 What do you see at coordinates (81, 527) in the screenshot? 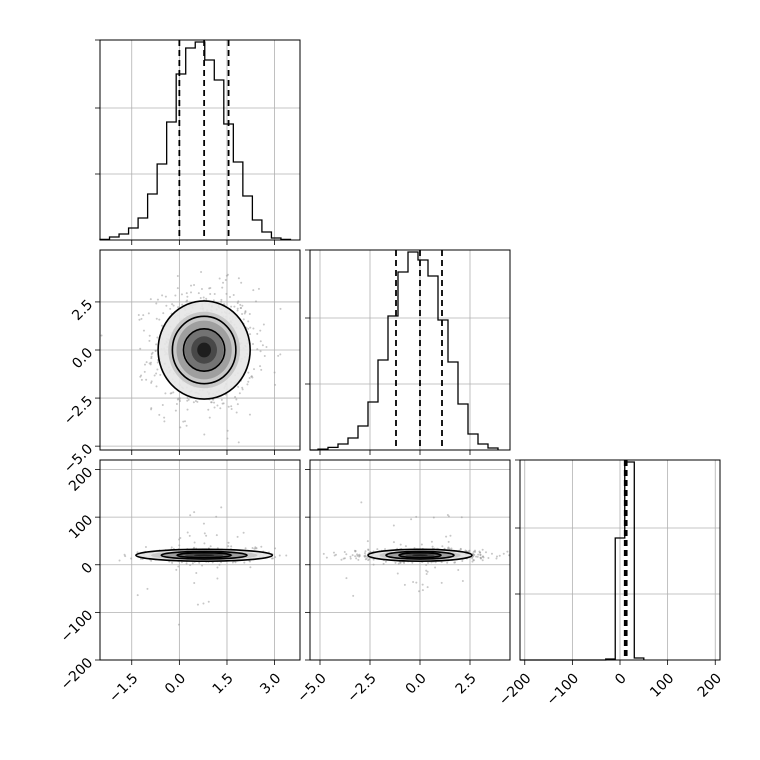
I see `y-tick-label: 100` at bounding box center [81, 527].